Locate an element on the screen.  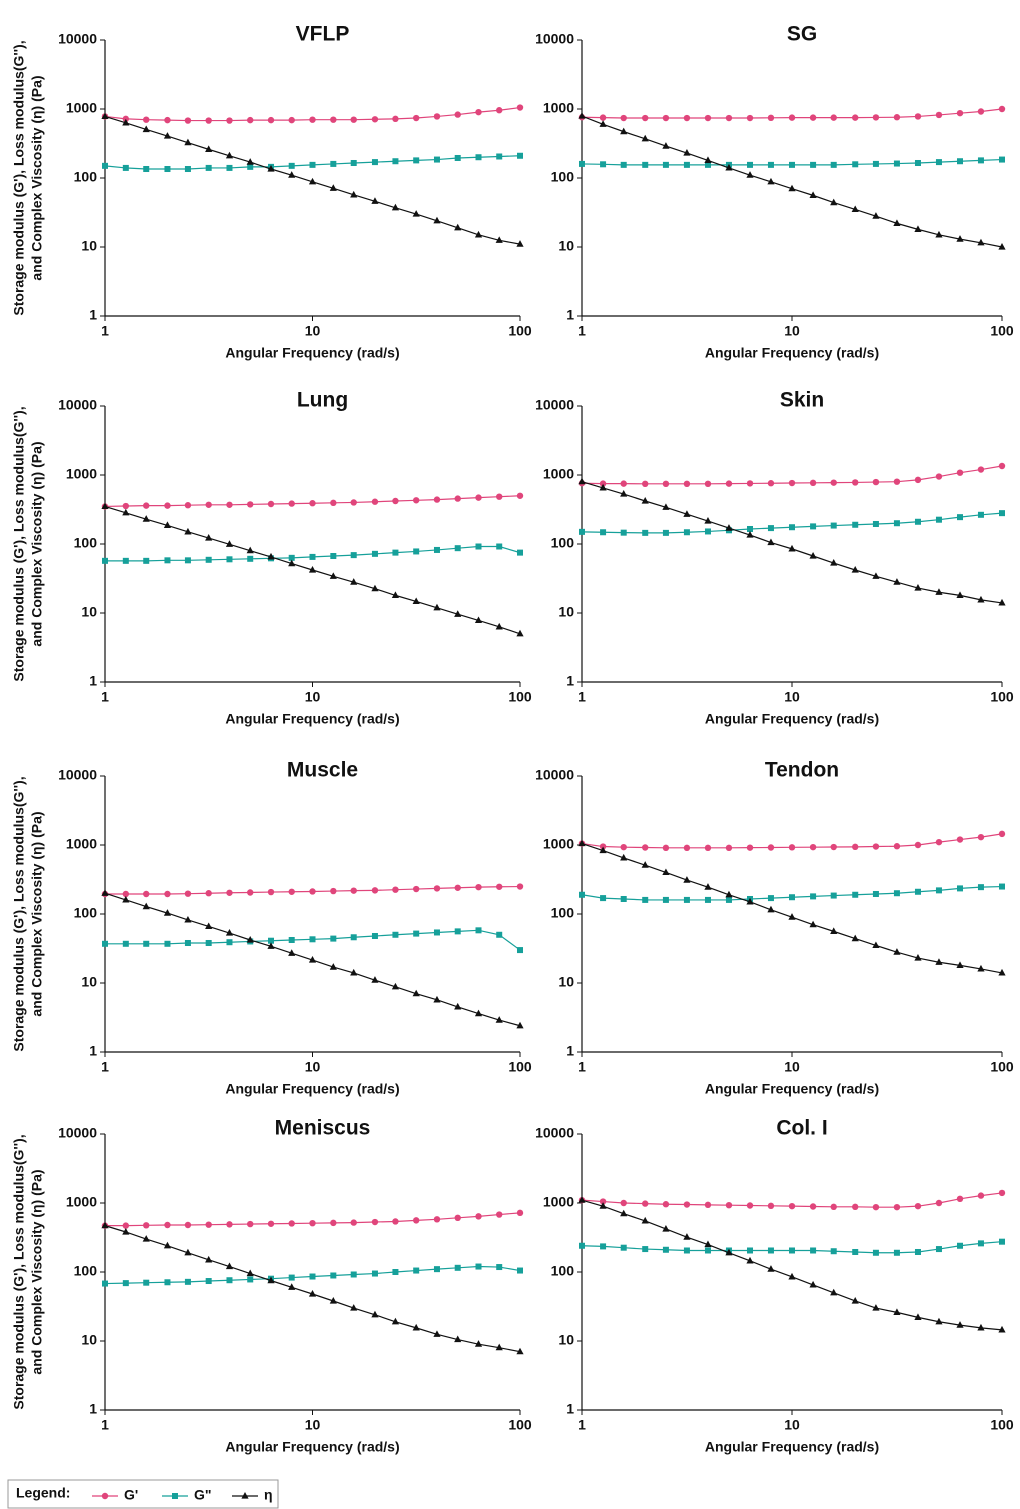
y-tick-label: 100 is located at coordinates (86, 543).